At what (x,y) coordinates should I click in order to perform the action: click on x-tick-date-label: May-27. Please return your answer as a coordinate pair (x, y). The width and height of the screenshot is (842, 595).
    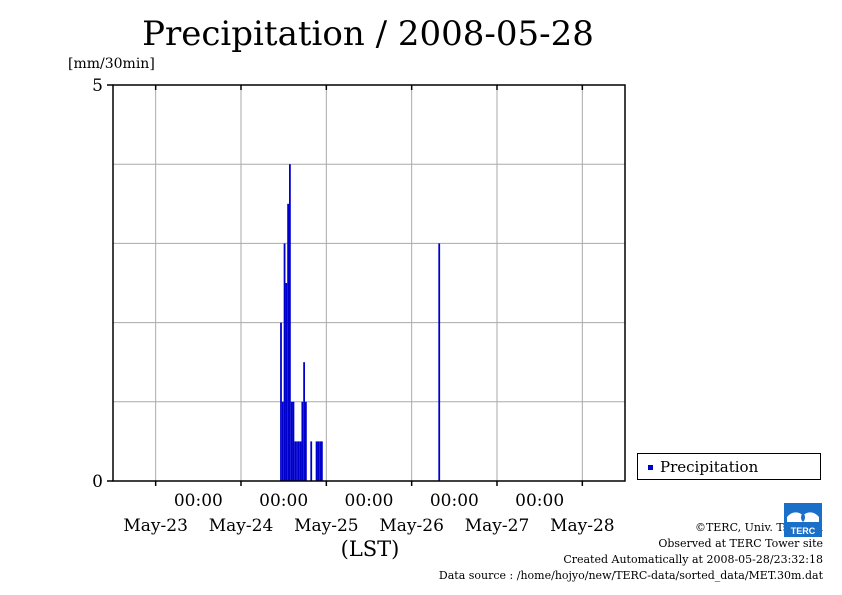
    Looking at the image, I should click on (497, 526).